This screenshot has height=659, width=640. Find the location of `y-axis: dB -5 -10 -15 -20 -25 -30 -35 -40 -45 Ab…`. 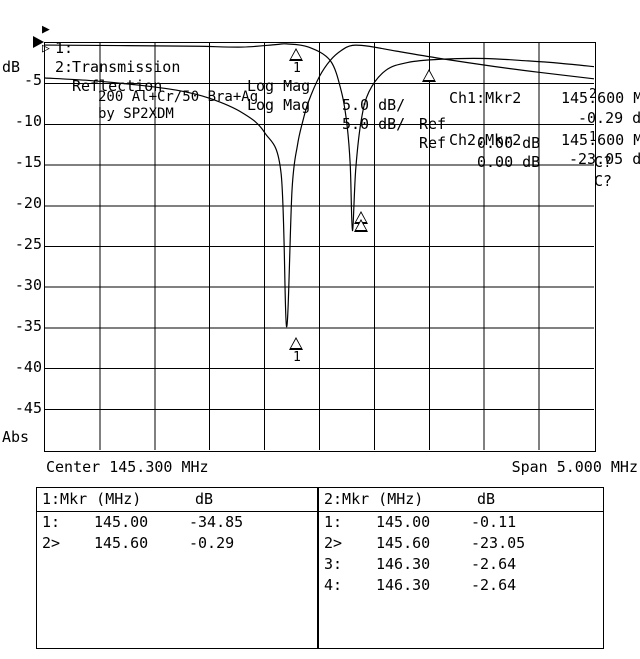

y-axis: dB -5 -10 -15 -20 -25 -30 -35 -40 -45 Ab… is located at coordinates (21, 329).